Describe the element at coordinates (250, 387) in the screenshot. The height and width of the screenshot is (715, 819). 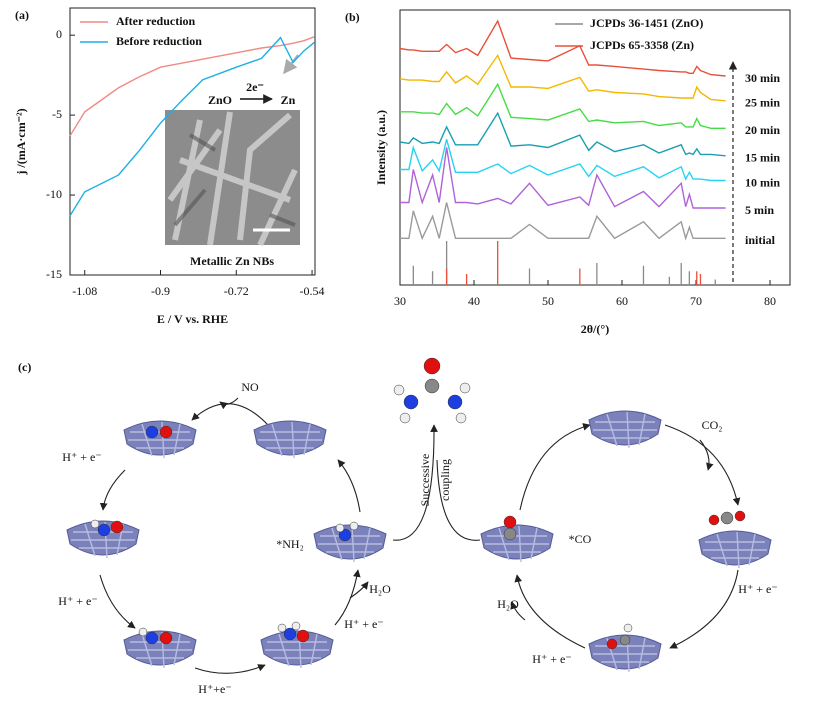
I see `reactant-label: NO` at that location.